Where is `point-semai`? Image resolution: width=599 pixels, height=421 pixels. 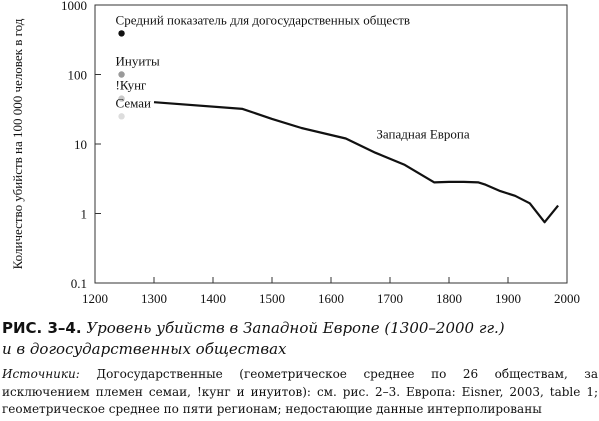 point-semai is located at coordinates (121, 116).